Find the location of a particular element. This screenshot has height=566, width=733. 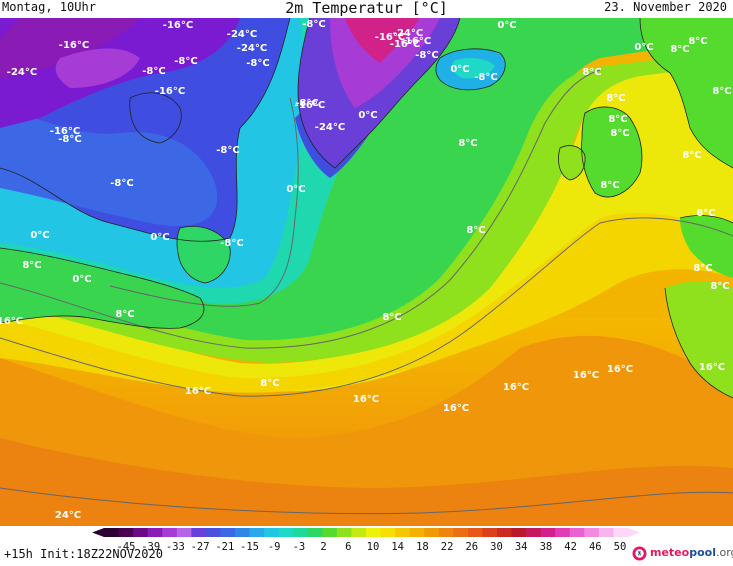

coastline-north-america is located at coordinates (102, 288).